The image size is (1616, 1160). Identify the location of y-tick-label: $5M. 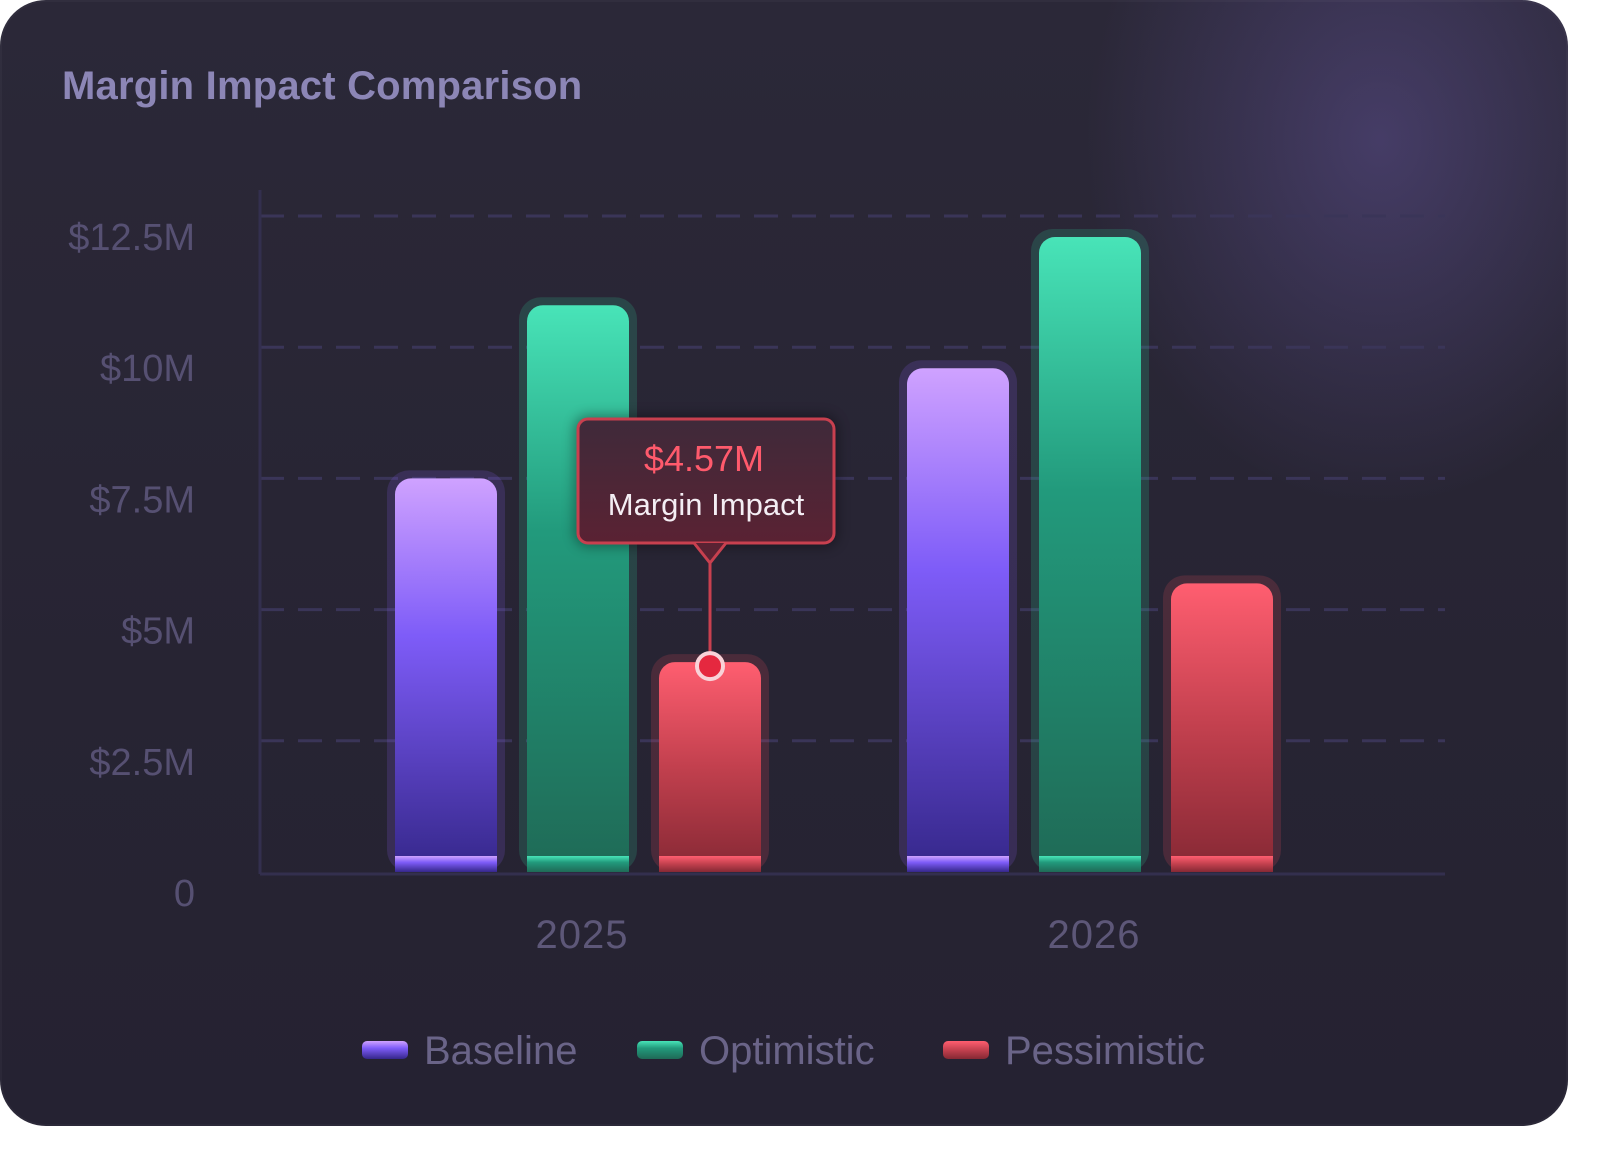
(158, 632).